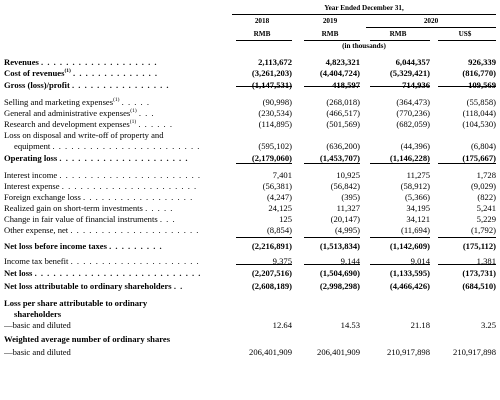 The width and height of the screenshot is (500, 400). Describe the element at coordinates (32, 186) in the screenshot. I see `row-label-text: Interest expense` at that location.